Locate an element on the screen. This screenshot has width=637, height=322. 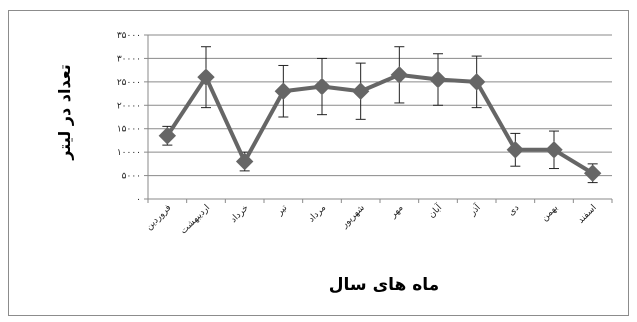
x-category-label: دی is located at coordinates (514, 210).